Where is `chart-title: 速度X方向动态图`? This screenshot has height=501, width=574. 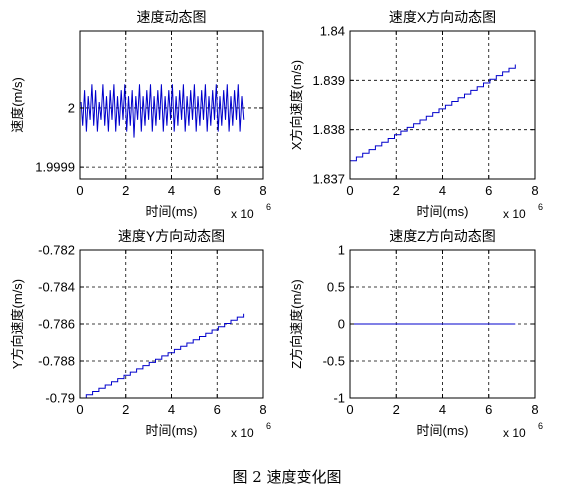 chart-title: 速度X方向动态图 is located at coordinates (442, 17).